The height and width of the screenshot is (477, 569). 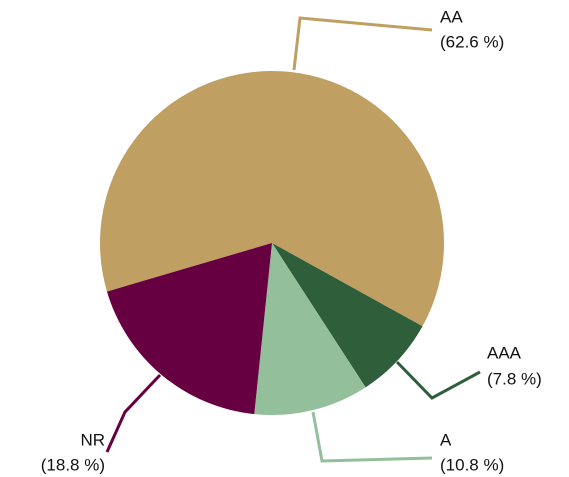 What do you see at coordinates (472, 464) in the screenshot?
I see `slice-value-label: (10.8 %)` at bounding box center [472, 464].